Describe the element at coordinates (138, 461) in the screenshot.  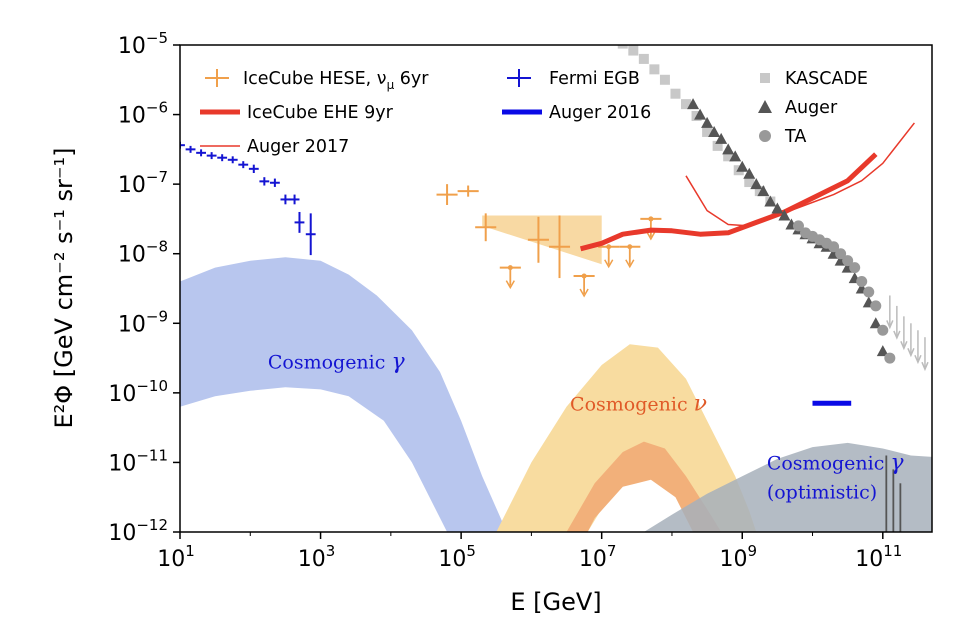
I see `y-tick-label: 10⁻¹¹` at that location.